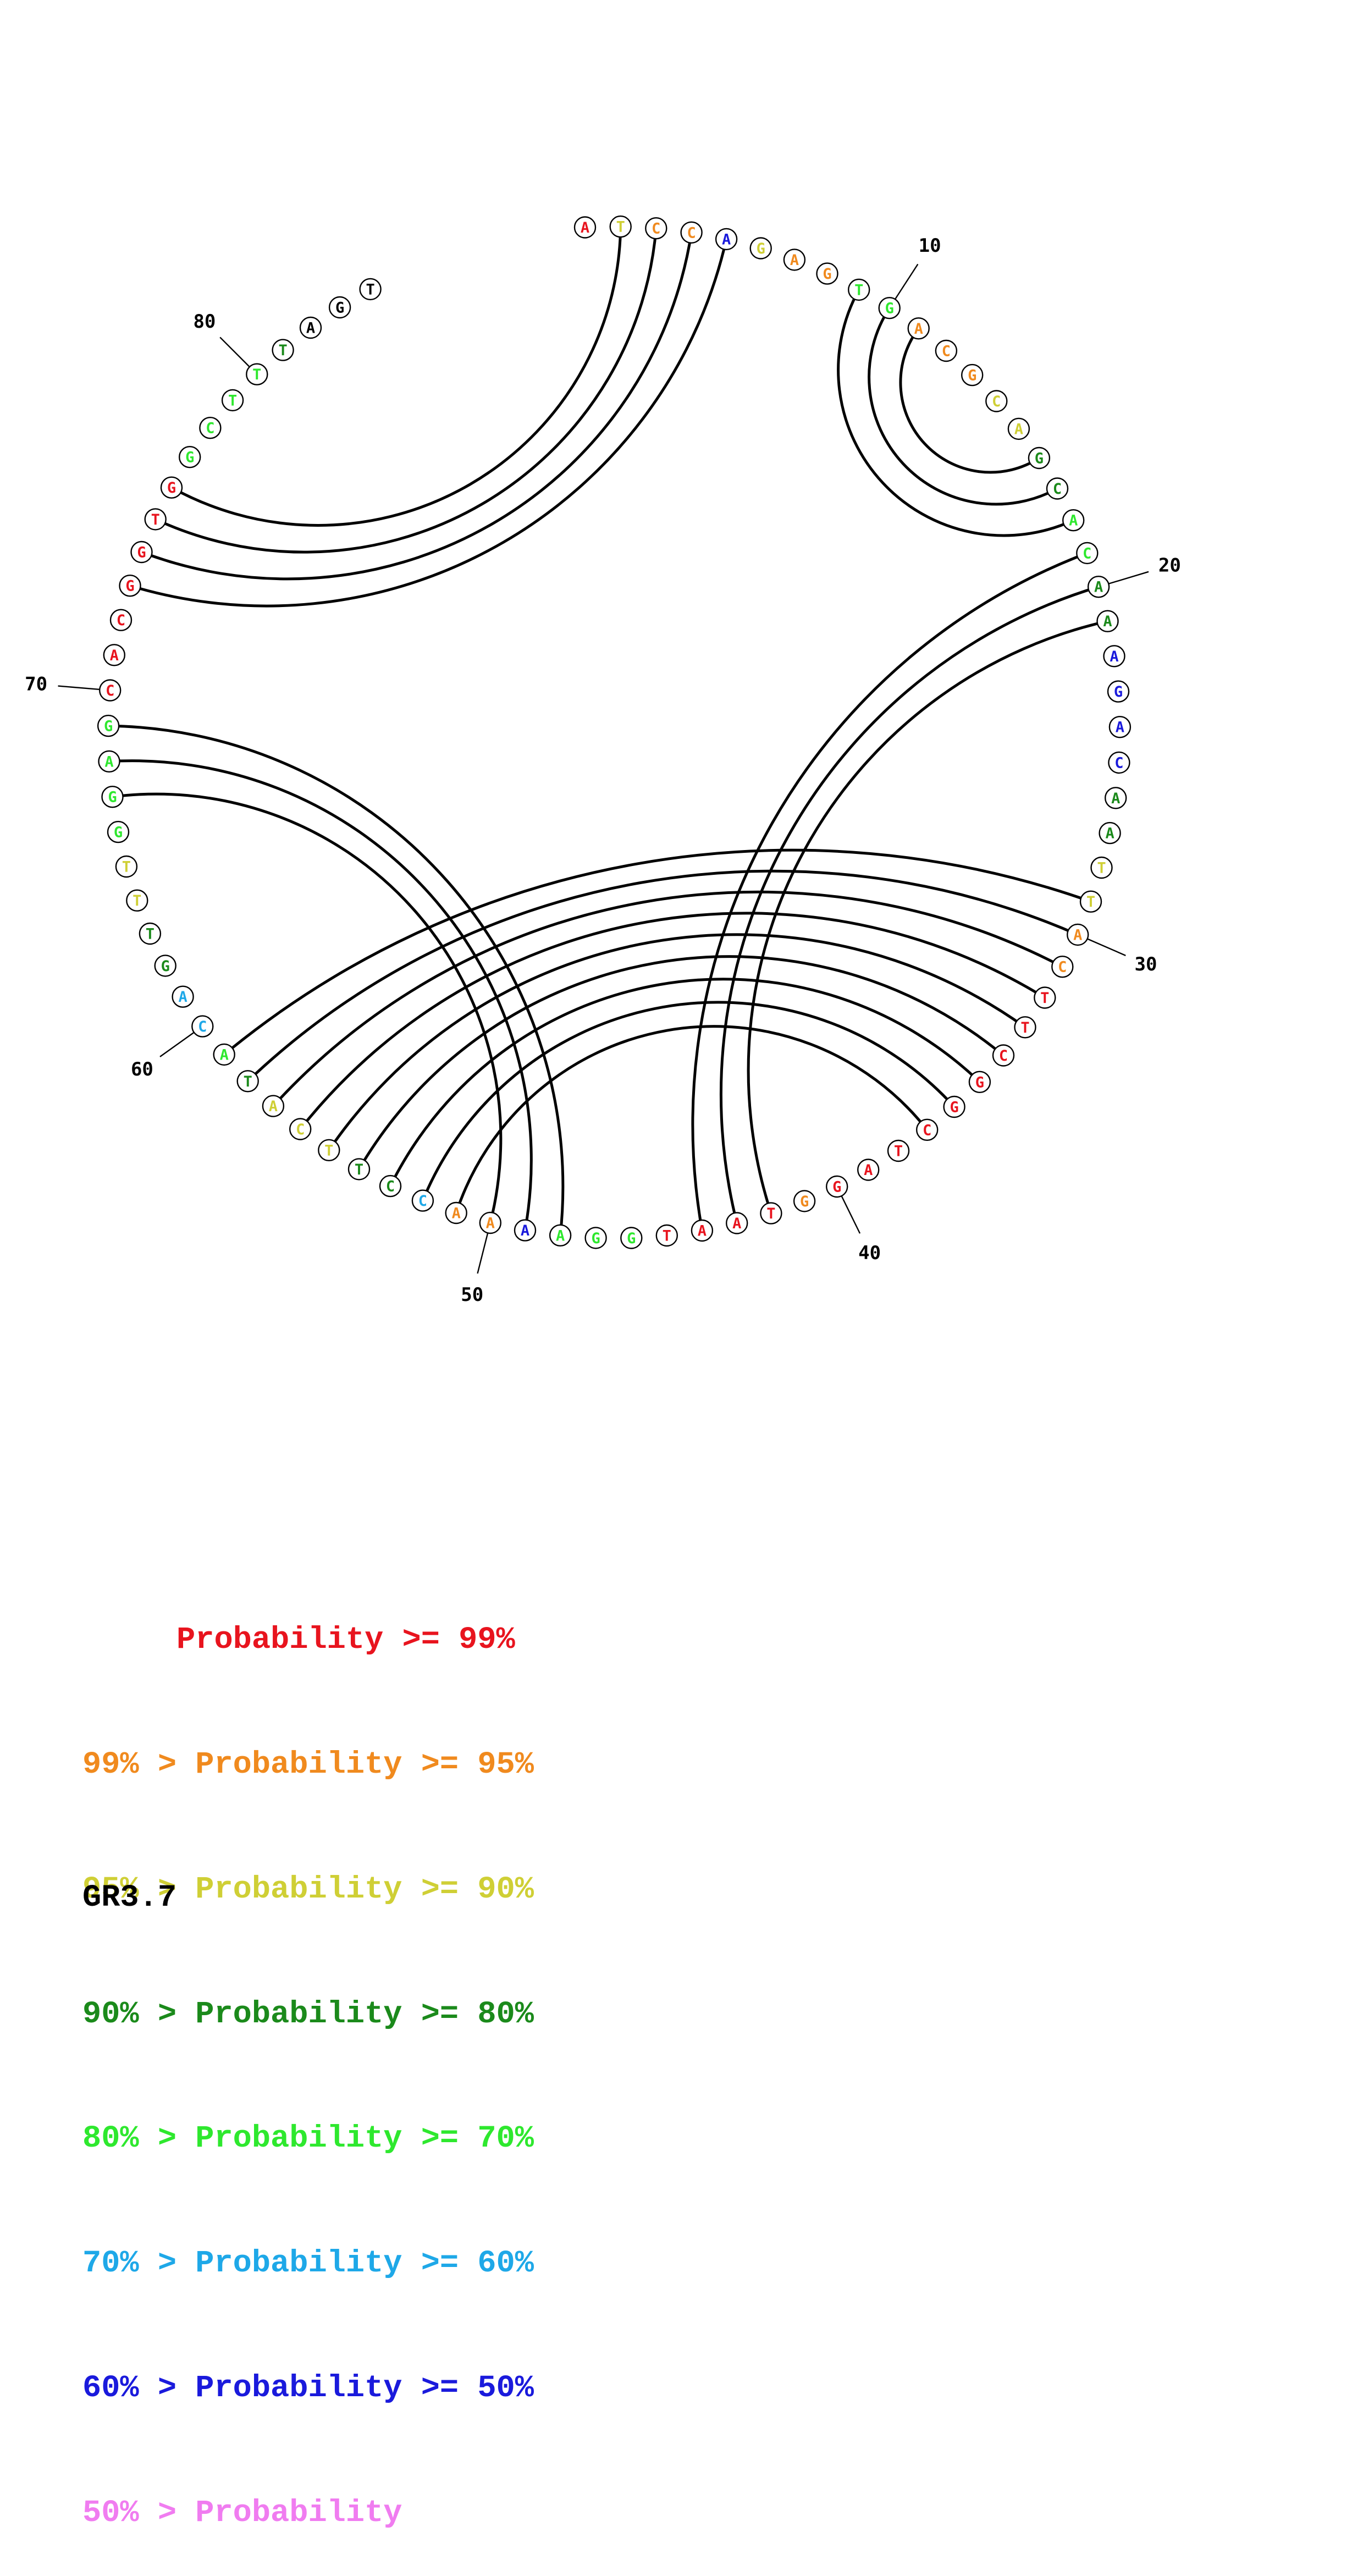  I want to click on tick-label: 30, so click(1146, 964).